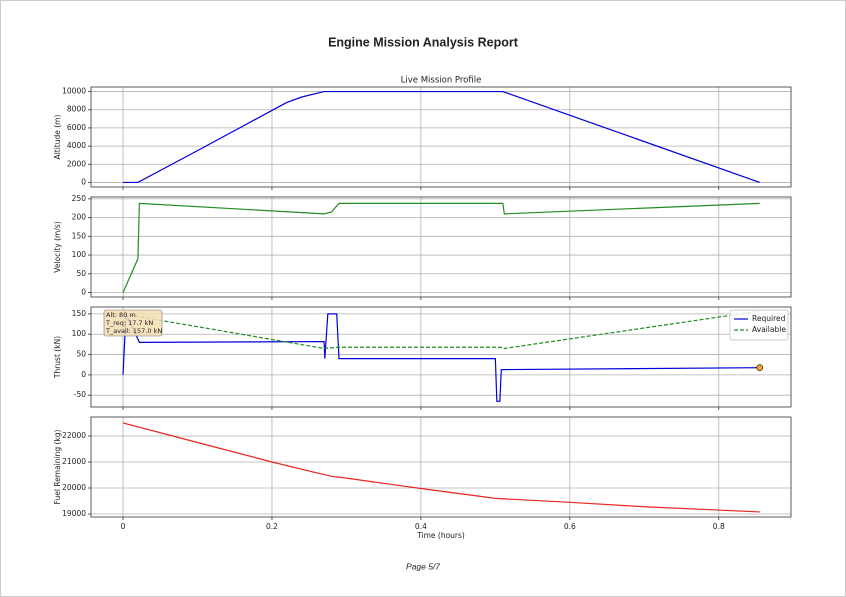 Image resolution: width=846 pixels, height=597 pixels. What do you see at coordinates (79, 217) in the screenshot?
I see `y-tick-label: 200` at bounding box center [79, 217].